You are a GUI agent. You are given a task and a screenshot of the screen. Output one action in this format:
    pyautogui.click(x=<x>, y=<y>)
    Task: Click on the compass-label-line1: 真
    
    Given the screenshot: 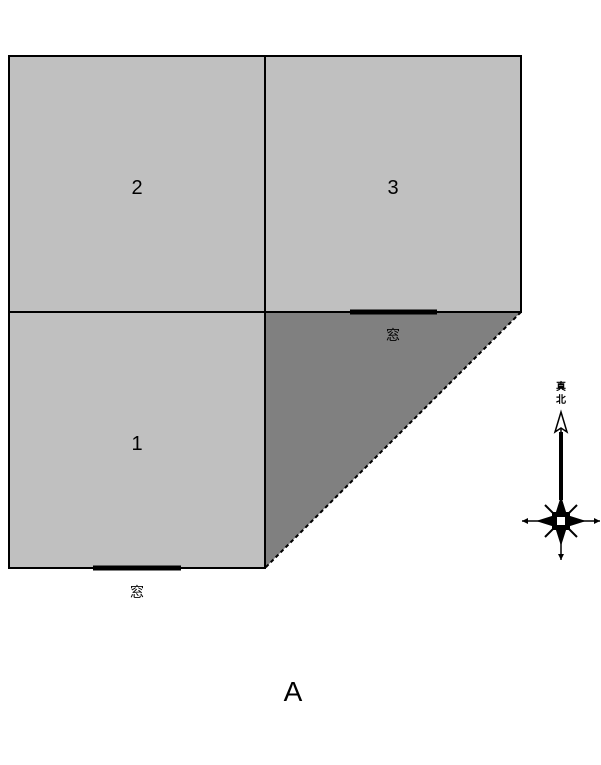 What is the action you would take?
    pyautogui.click(x=561, y=386)
    